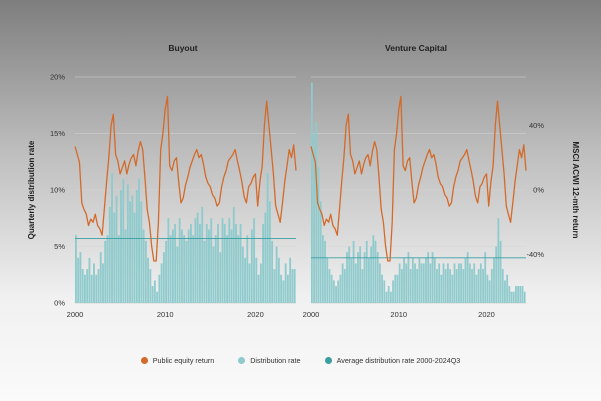 The image size is (601, 401). What do you see at coordinates (57, 77) in the screenshot?
I see `y-tick-label: 20%` at bounding box center [57, 77].